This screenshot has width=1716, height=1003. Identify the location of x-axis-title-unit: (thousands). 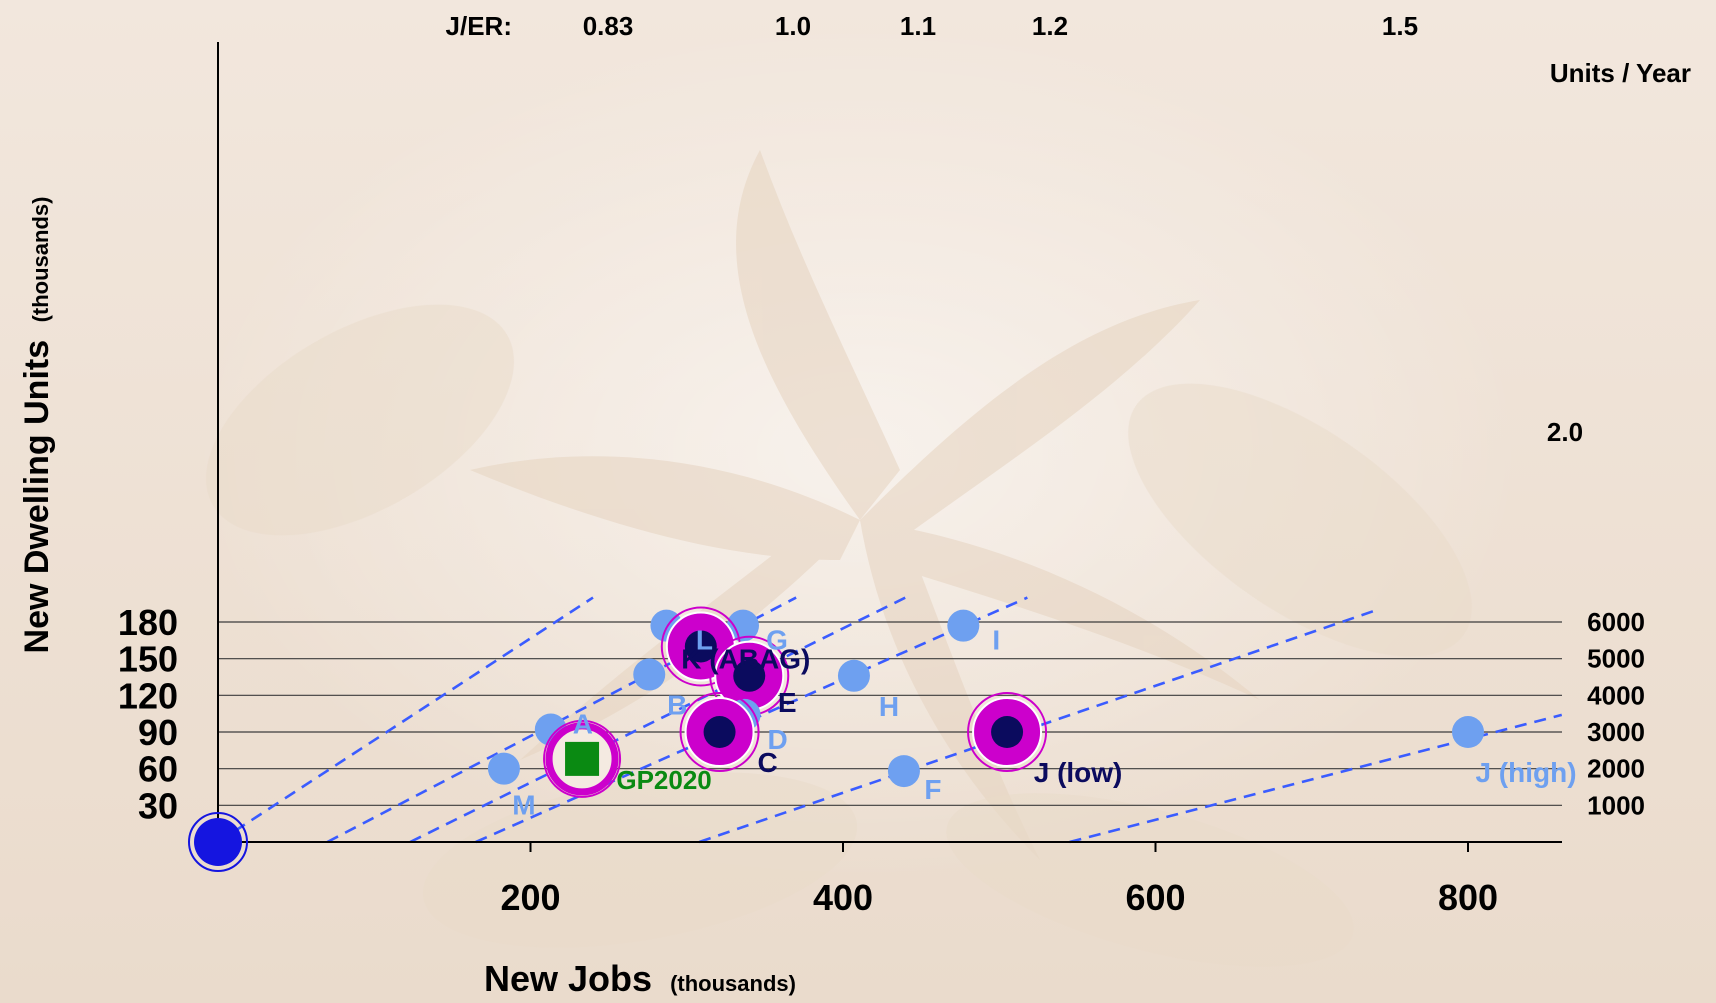
(733, 983).